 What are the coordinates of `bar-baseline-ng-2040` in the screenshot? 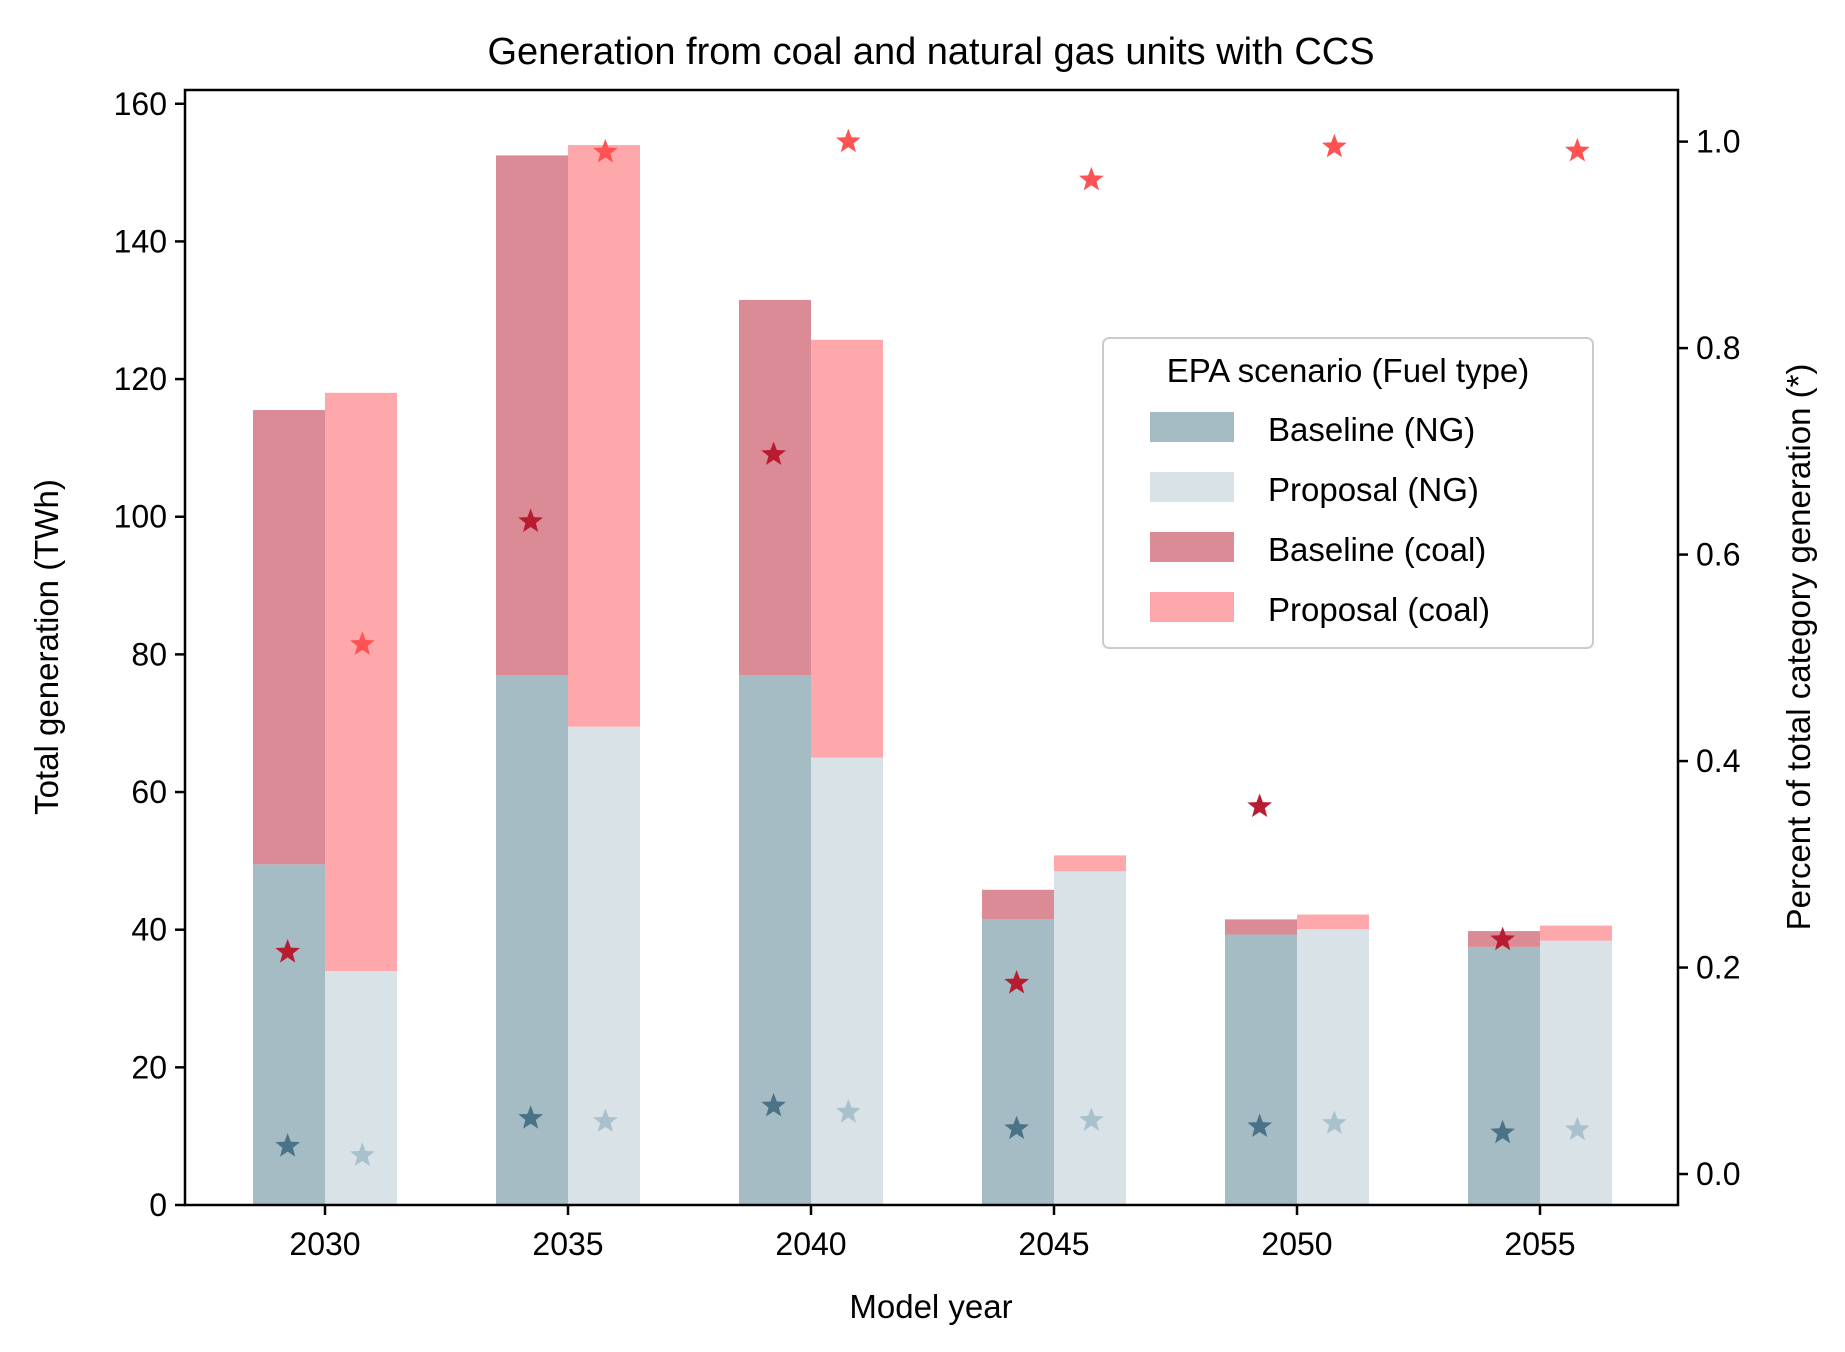 It's located at (775, 940).